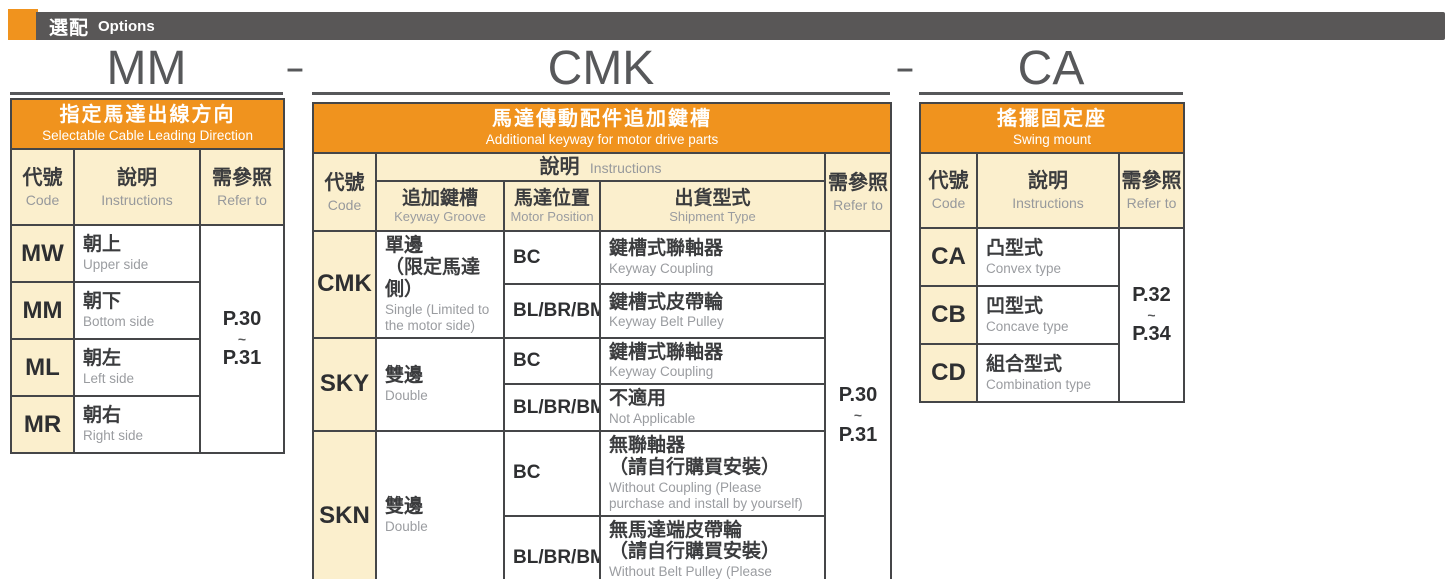 Image resolution: width=1452 pixels, height=579 pixels. I want to click on table-row: CD 組合型式 Combination type, so click(1051, 373).